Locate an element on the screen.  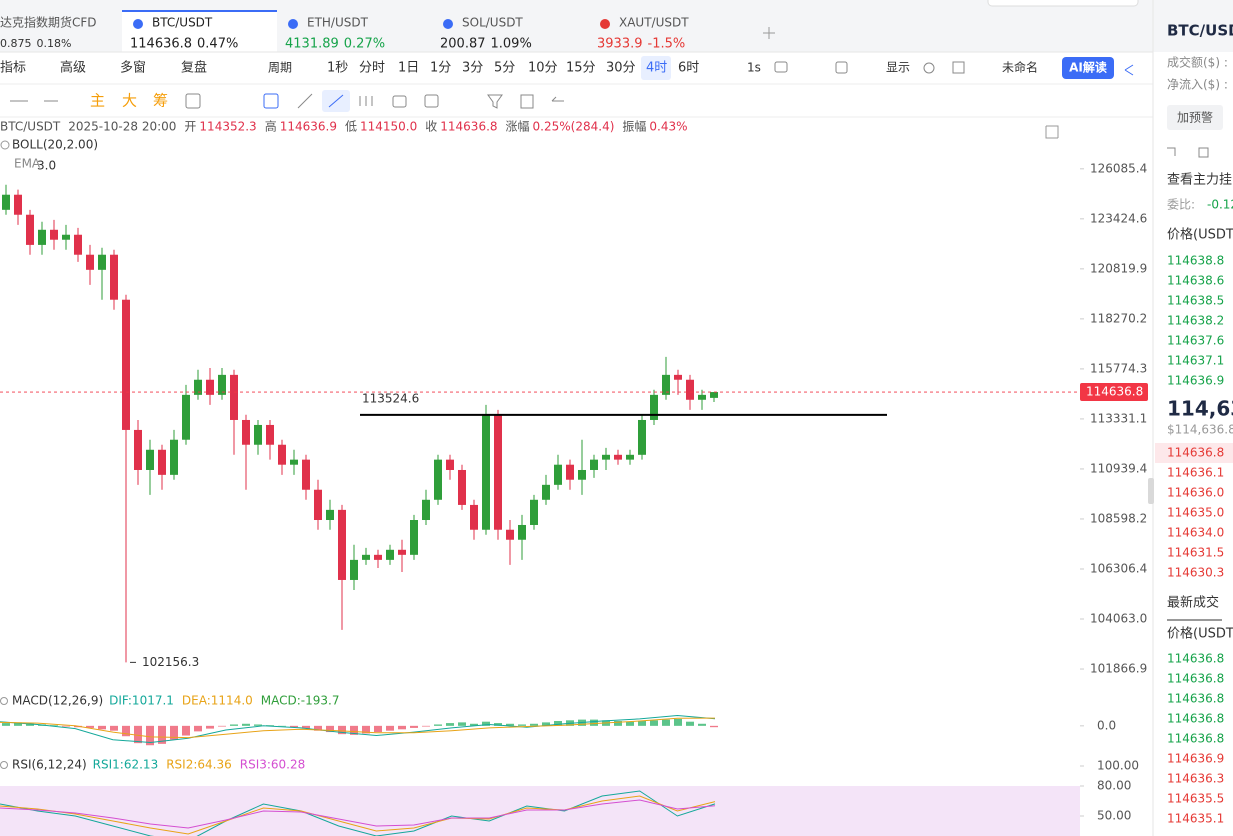
interval: 6时 is located at coordinates (688, 68).